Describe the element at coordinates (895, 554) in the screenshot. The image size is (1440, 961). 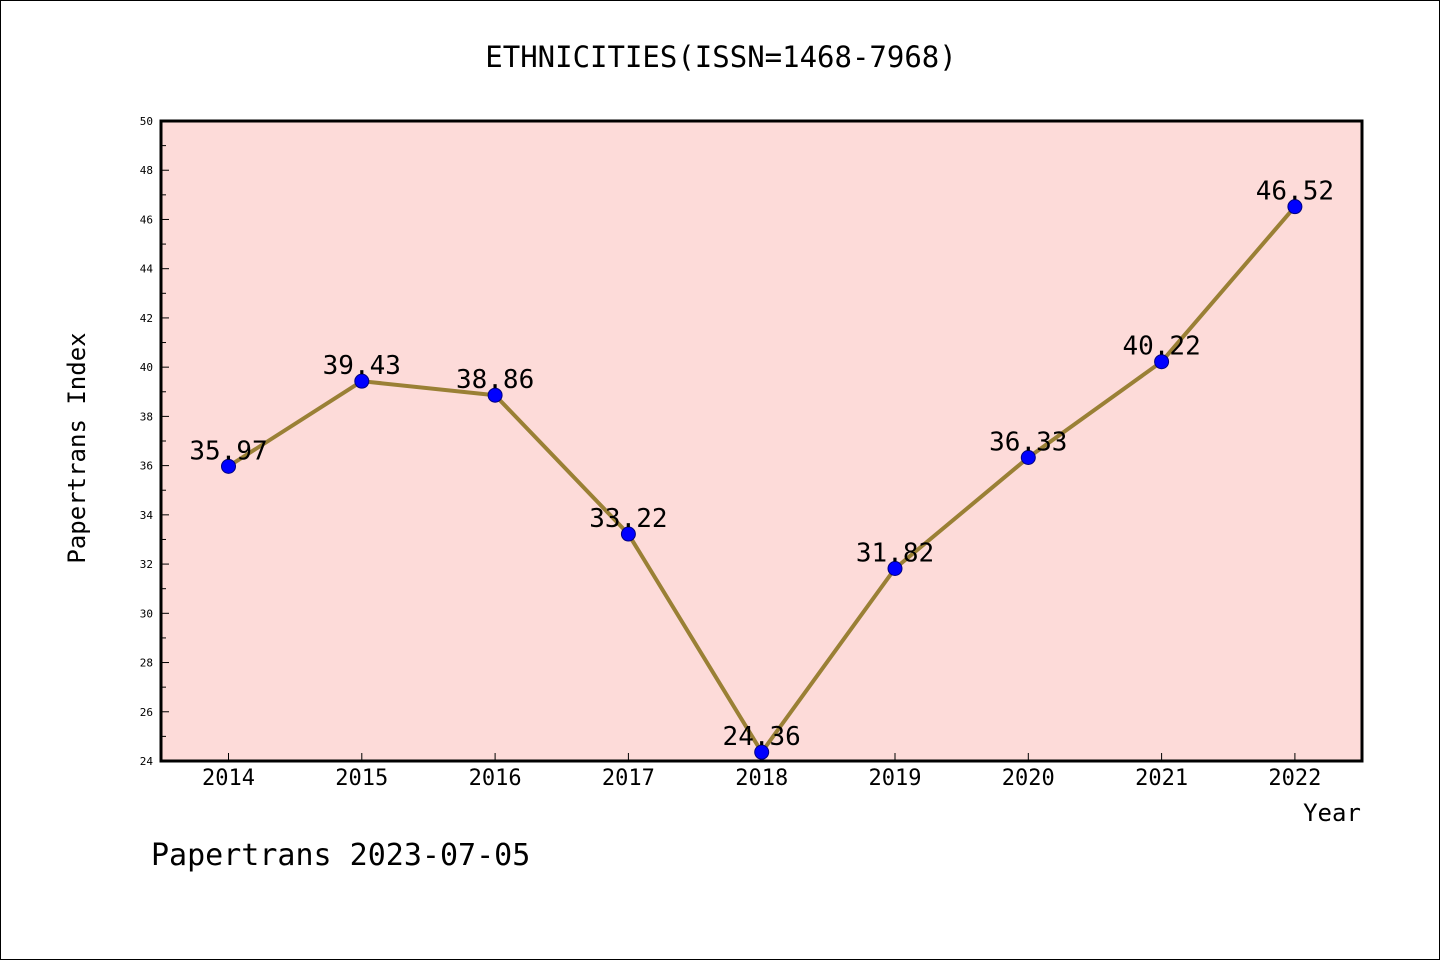
I see `data-label: 31.82` at that location.